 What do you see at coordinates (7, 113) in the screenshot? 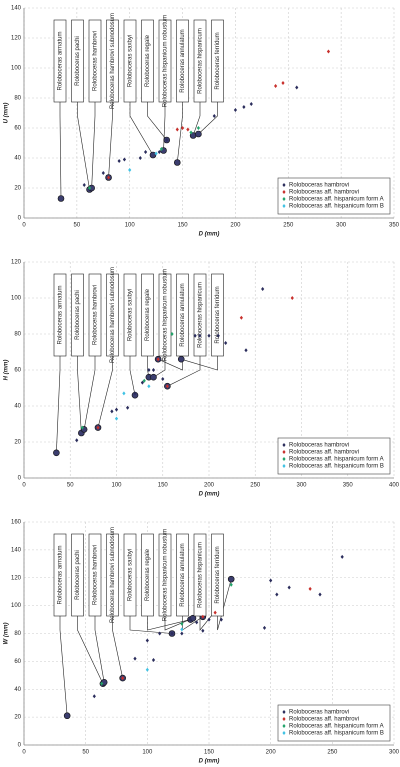
I see `y-axis-label: U (mm)` at bounding box center [7, 113].